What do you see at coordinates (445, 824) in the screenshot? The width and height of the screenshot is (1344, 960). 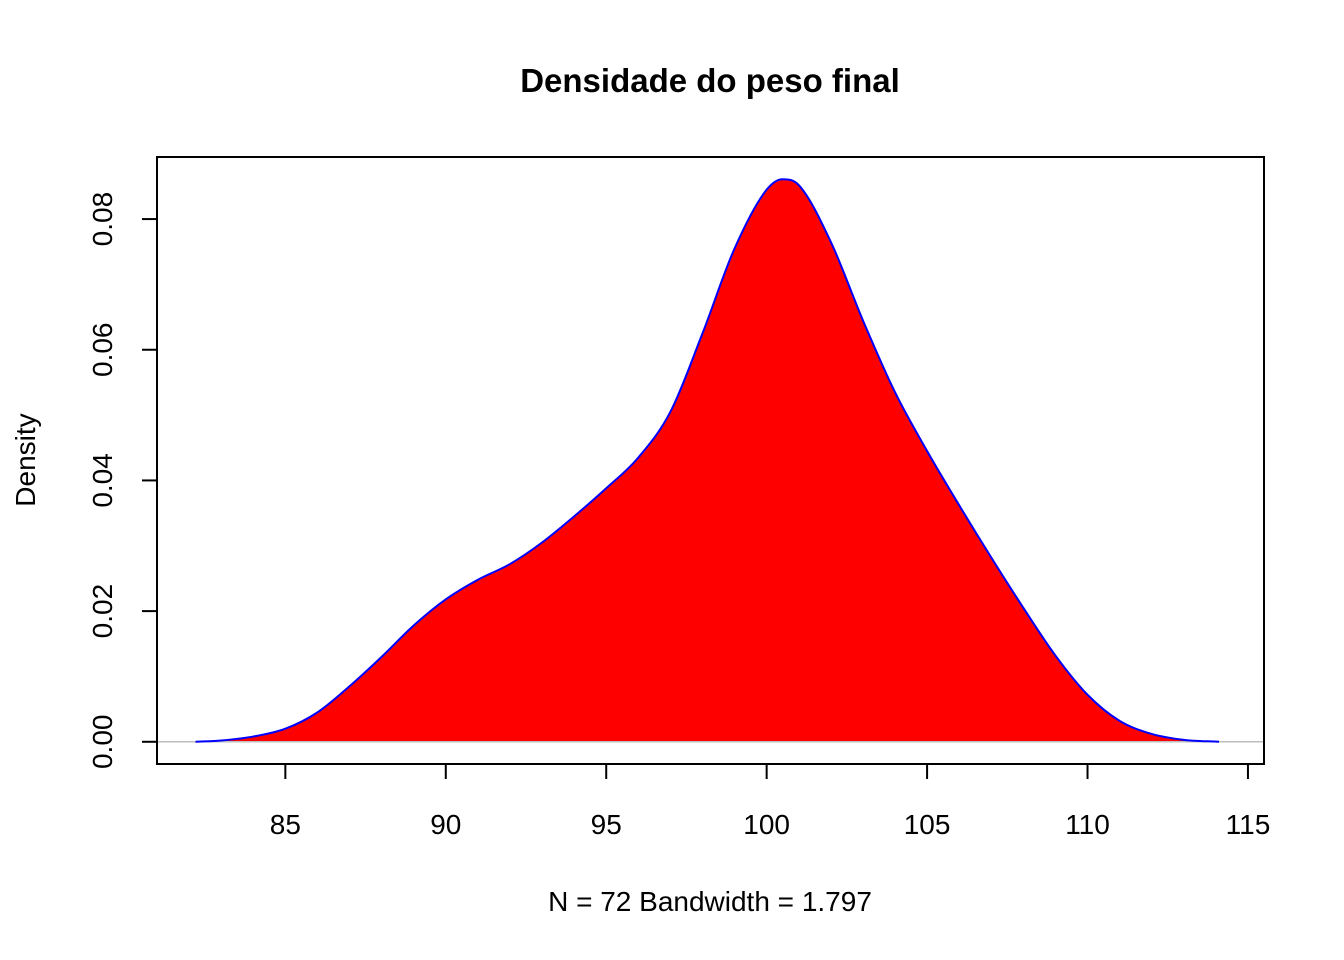 I see `x-tick-label: 90` at bounding box center [445, 824].